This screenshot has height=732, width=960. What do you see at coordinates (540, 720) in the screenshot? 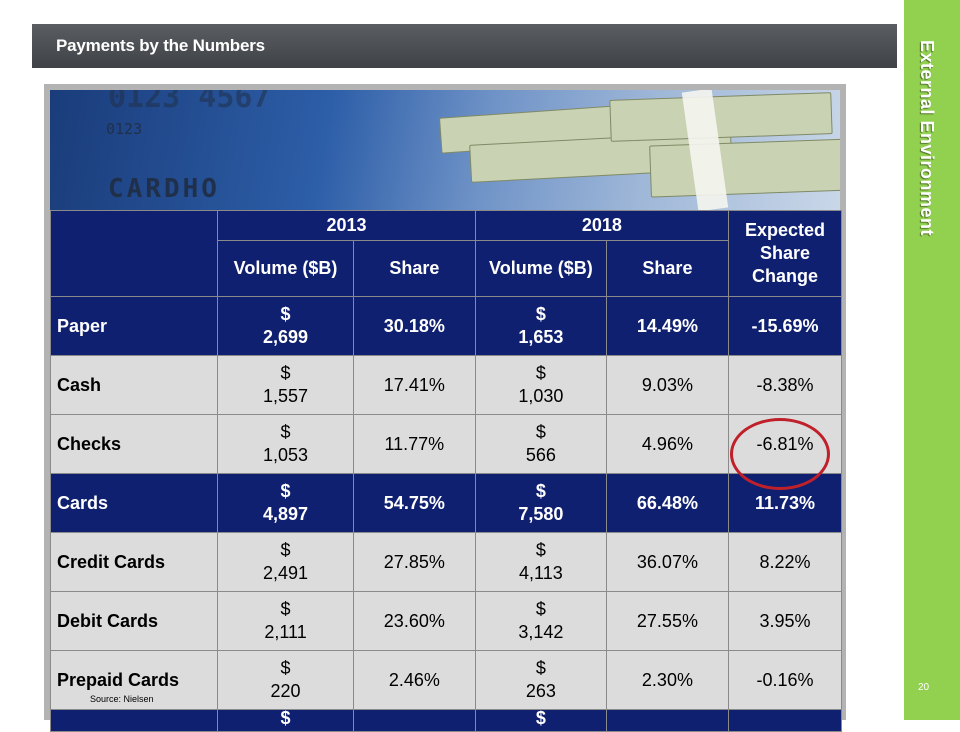
I see `cell-volume-2018: $` at bounding box center [540, 720].